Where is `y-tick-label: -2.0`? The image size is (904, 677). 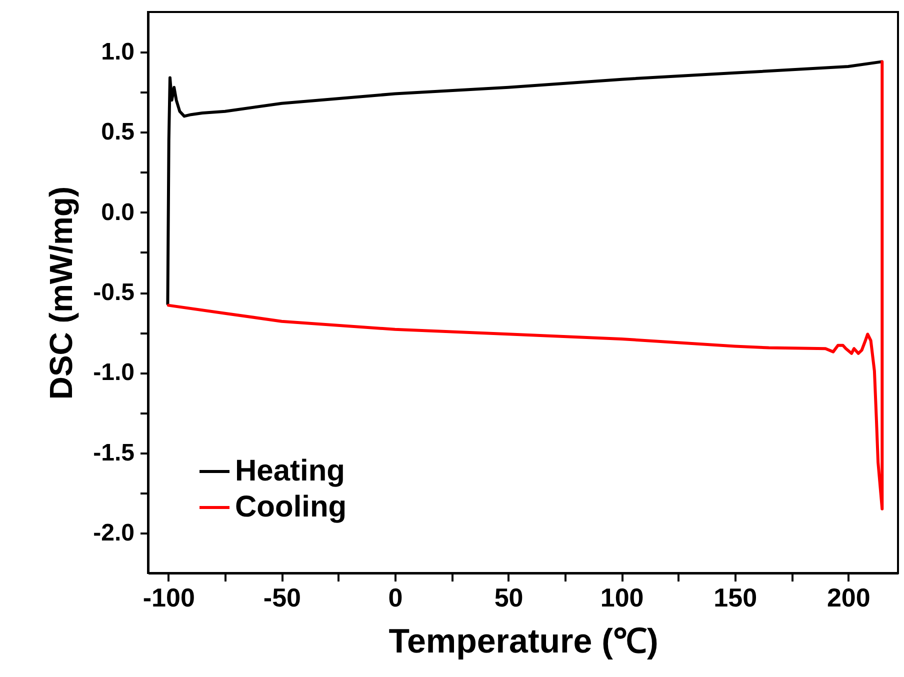
y-tick-label: -2.0 is located at coordinates (113, 532).